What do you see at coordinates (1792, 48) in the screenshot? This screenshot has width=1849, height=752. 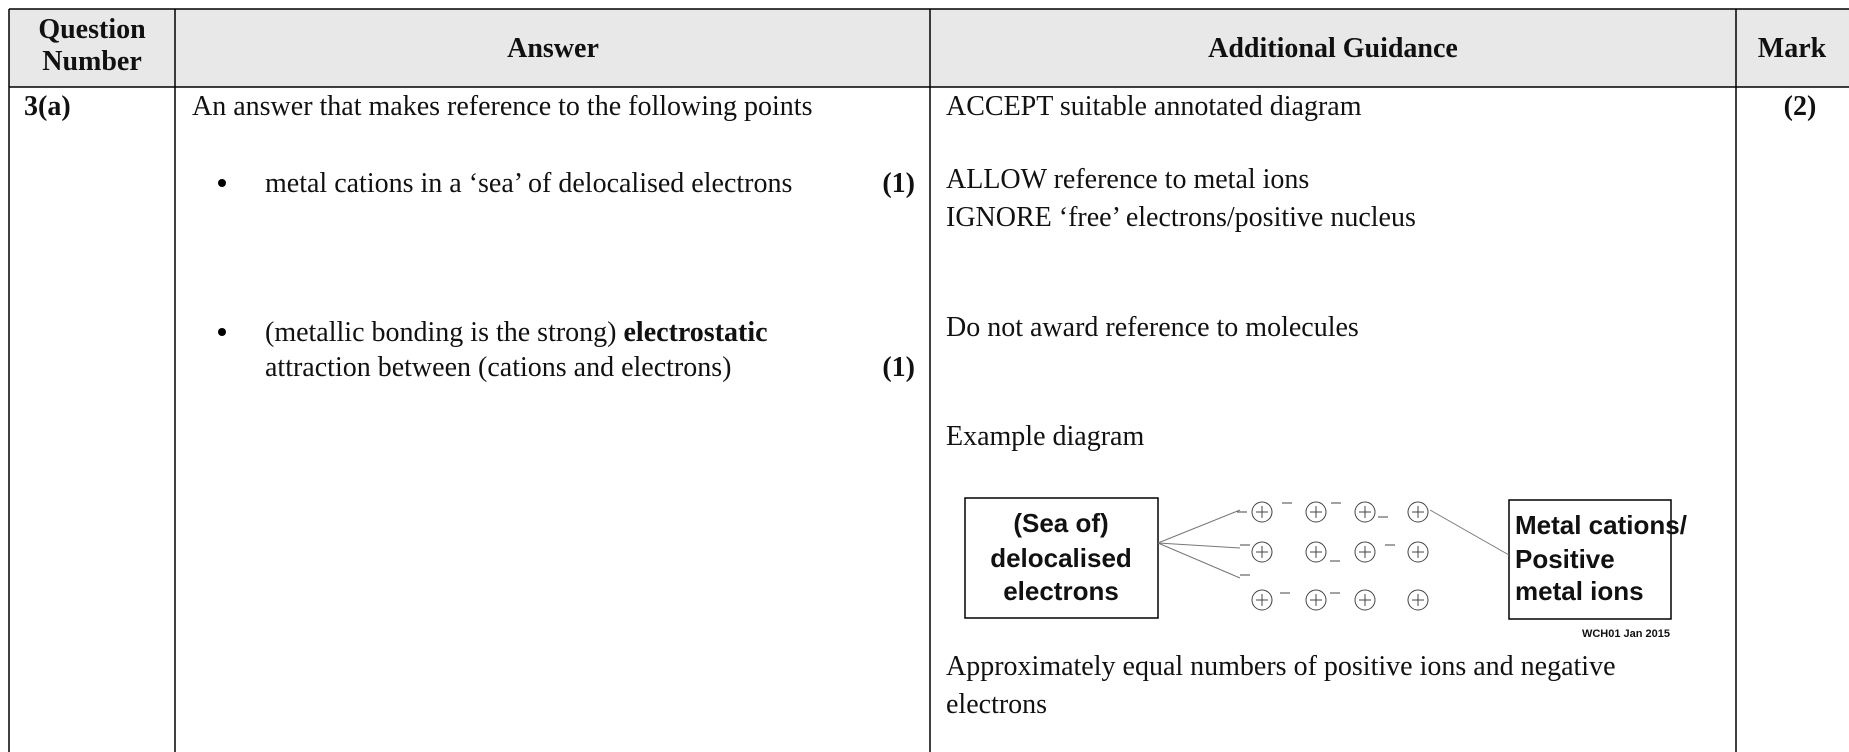 I see `header-cell: Mark` at bounding box center [1792, 48].